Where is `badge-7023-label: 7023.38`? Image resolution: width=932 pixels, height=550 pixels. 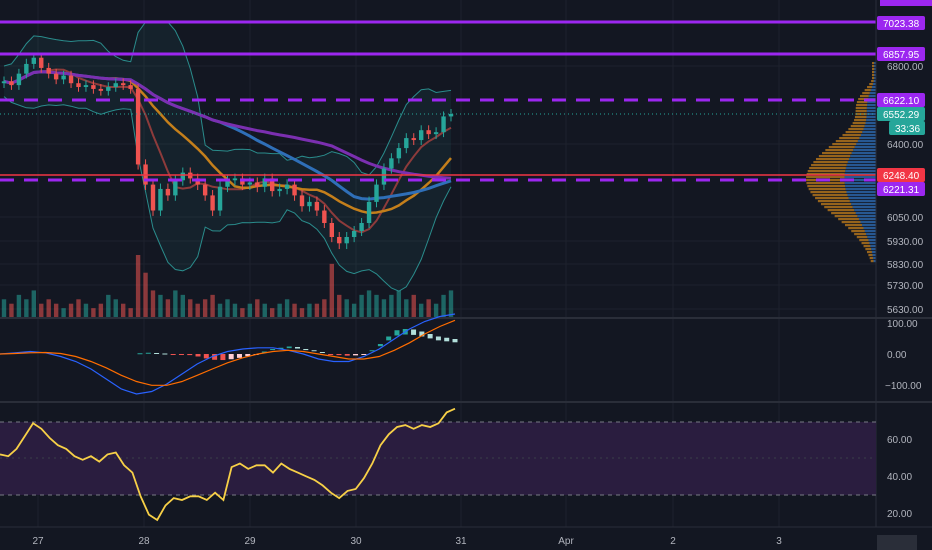
badge-7023-label: 7023.38 is located at coordinates (901, 24).